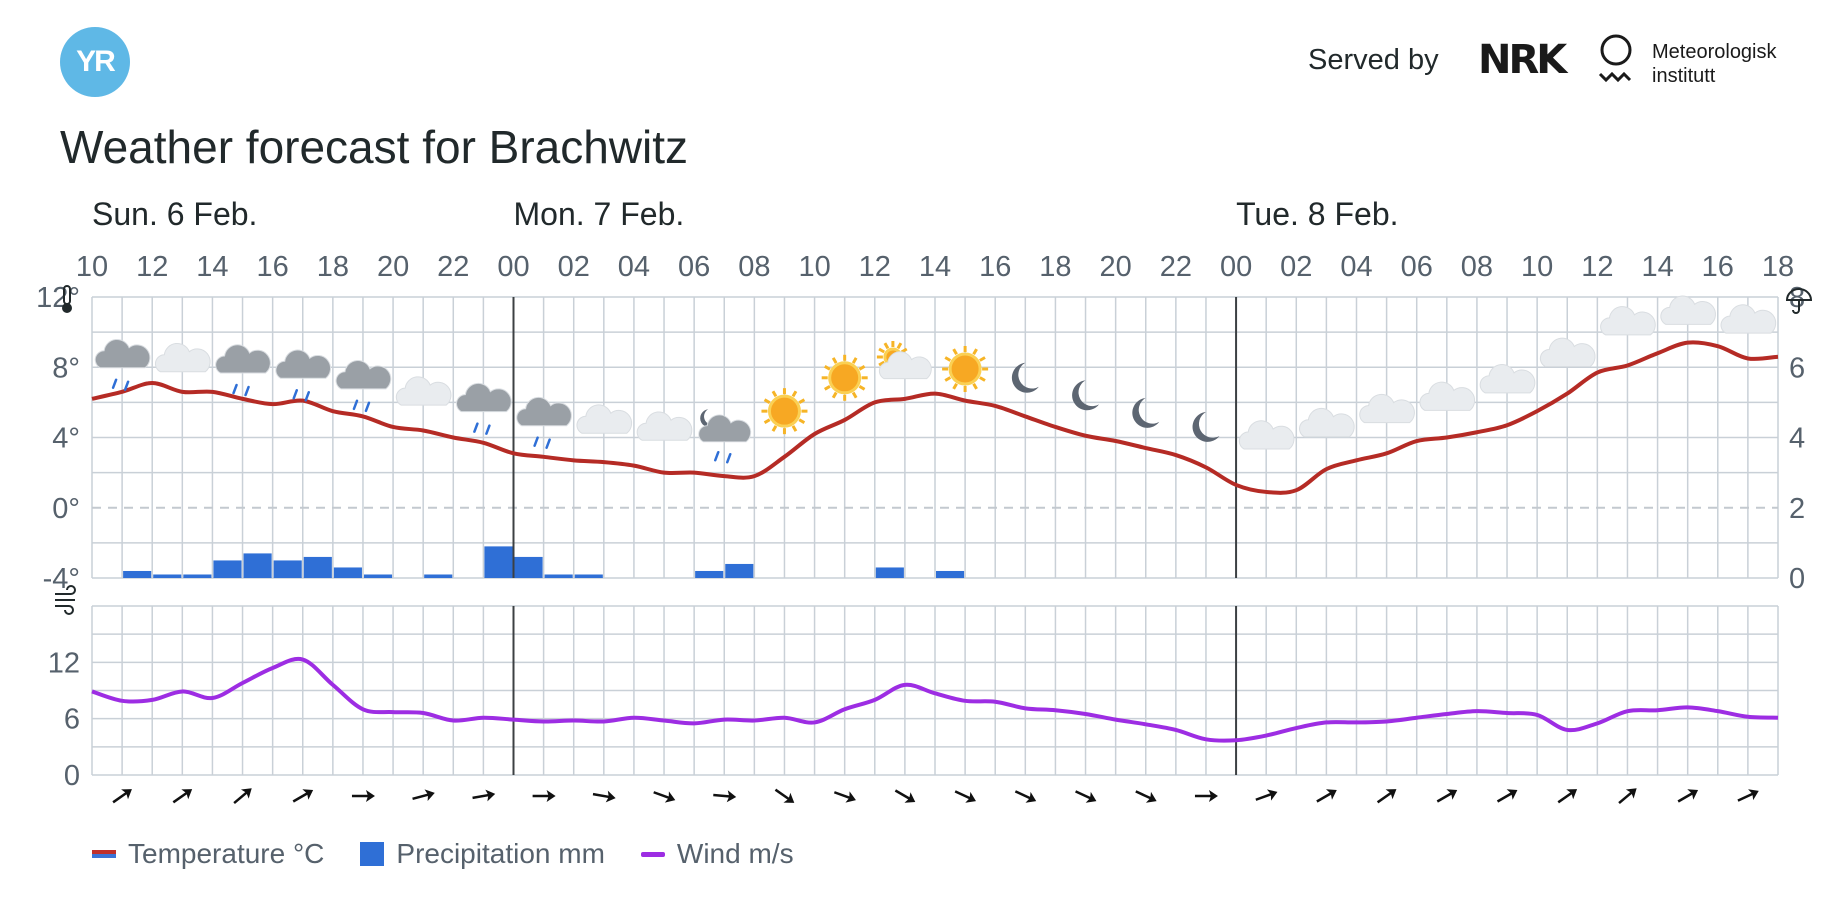 The image size is (1839, 901). Describe the element at coordinates (1684, 76) in the screenshot. I see `met-line-2: institutt` at that location.